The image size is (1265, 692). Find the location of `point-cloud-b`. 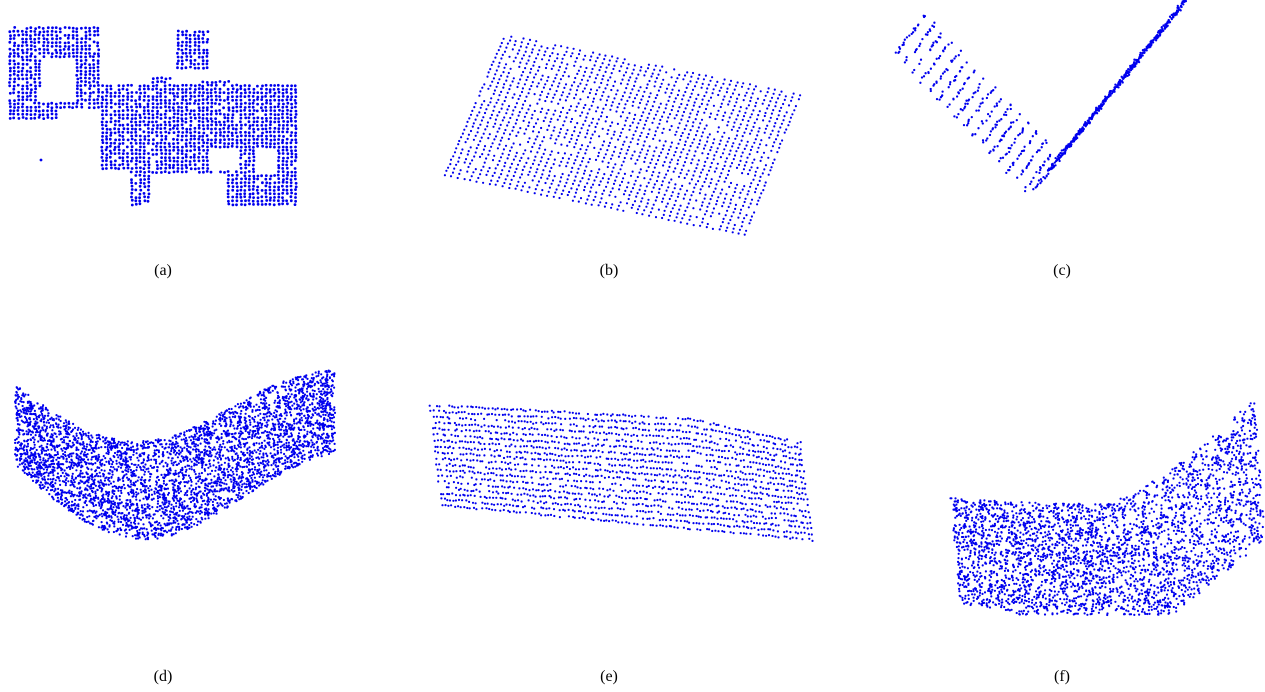

point-cloud-b is located at coordinates (622, 135).